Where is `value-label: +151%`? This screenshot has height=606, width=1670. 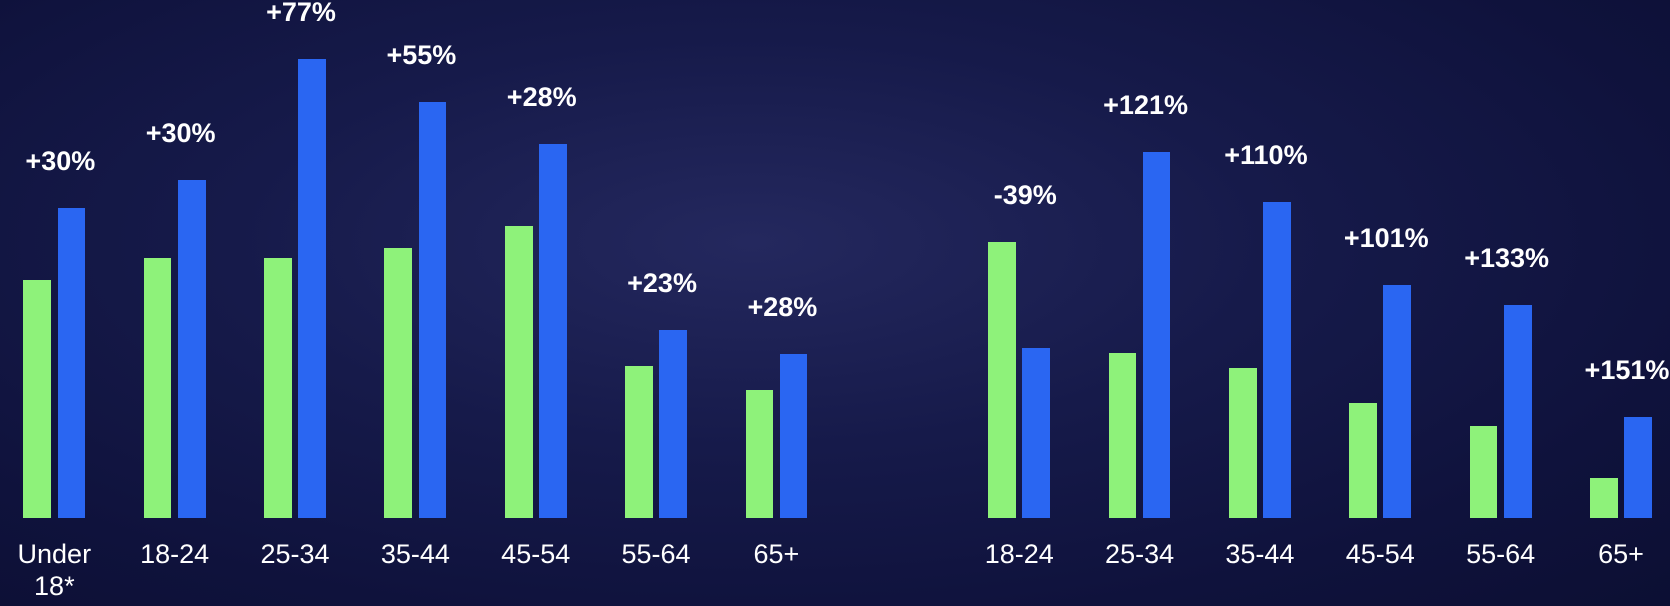 value-label: +151% is located at coordinates (1627, 370).